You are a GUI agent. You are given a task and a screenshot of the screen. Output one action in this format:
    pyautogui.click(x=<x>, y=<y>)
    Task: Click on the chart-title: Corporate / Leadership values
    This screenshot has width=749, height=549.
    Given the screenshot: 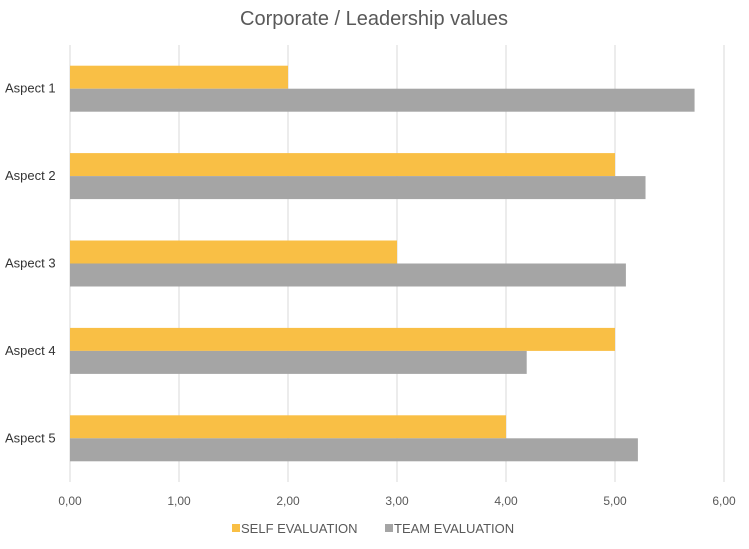 What is the action you would take?
    pyautogui.click(x=374, y=19)
    